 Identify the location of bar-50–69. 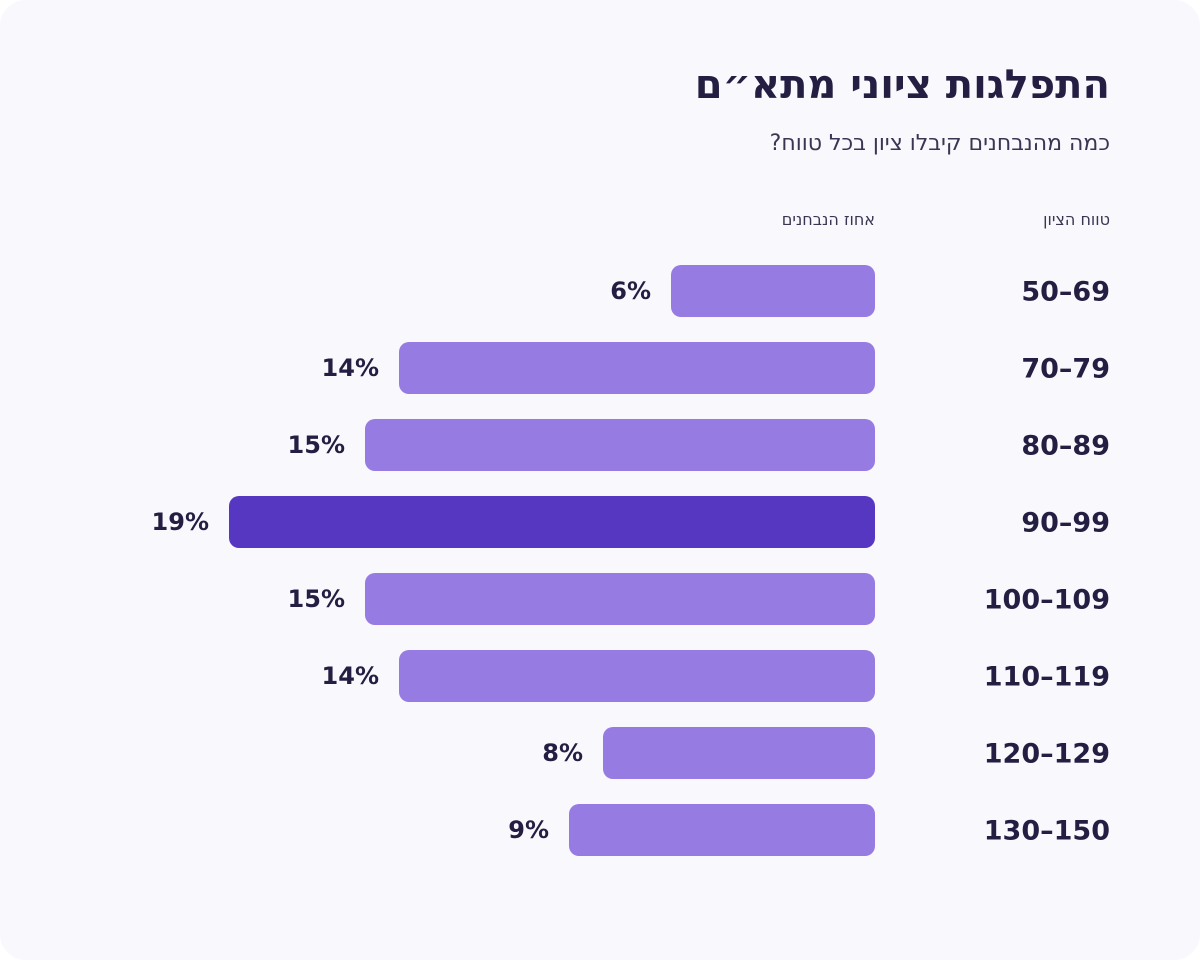
(773, 291).